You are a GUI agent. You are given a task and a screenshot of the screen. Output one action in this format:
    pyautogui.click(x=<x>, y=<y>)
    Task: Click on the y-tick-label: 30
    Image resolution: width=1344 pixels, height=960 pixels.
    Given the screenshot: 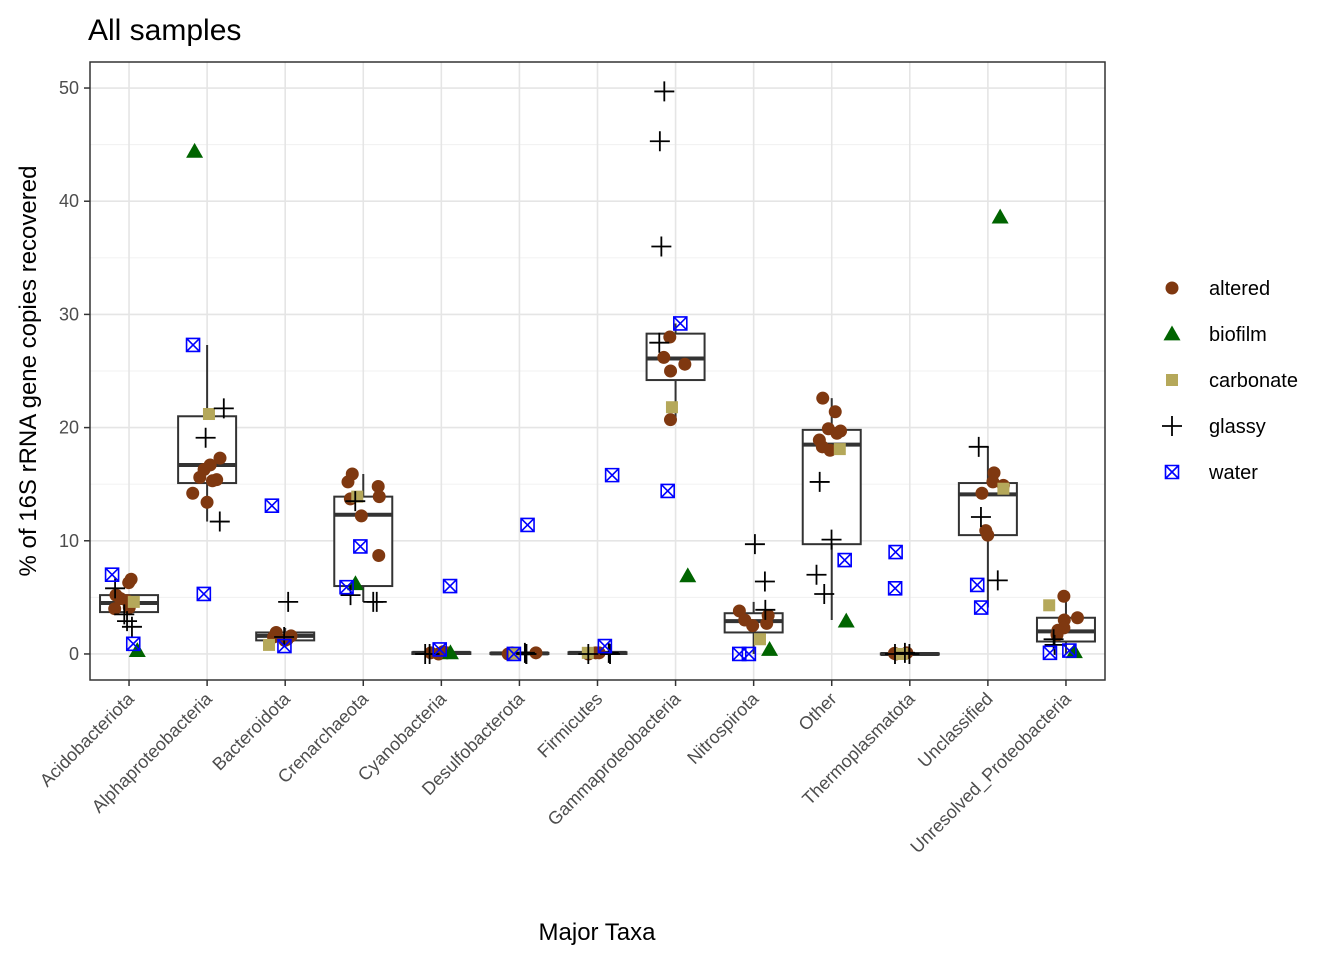 What is the action you would take?
    pyautogui.click(x=69, y=314)
    